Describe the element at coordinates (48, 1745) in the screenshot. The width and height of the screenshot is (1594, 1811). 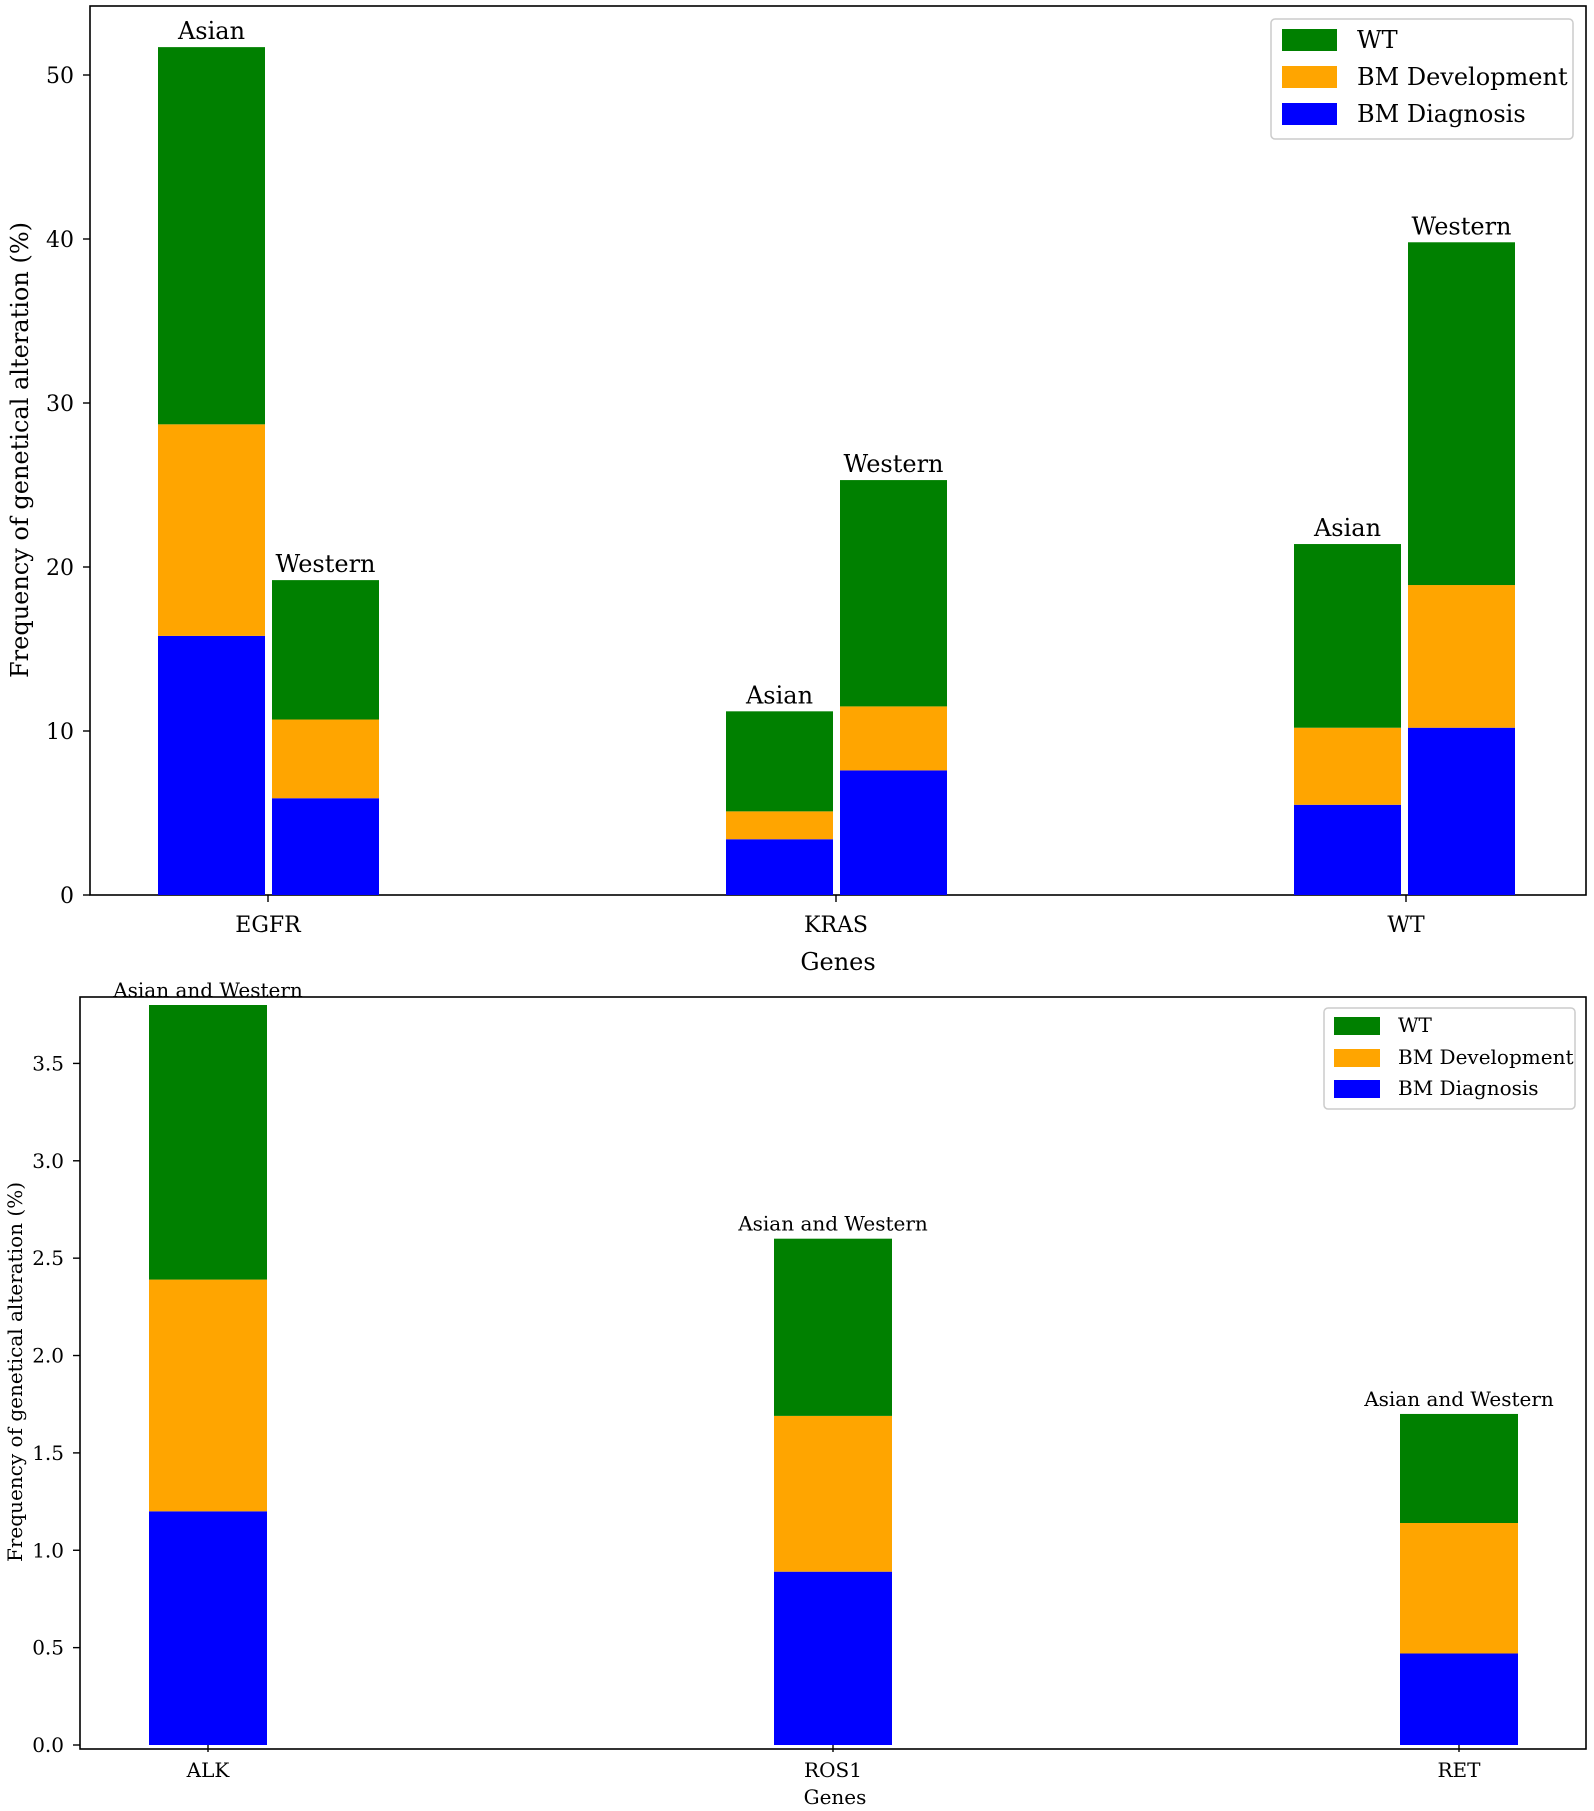
I see `y-tick-label: 0.0` at that location.